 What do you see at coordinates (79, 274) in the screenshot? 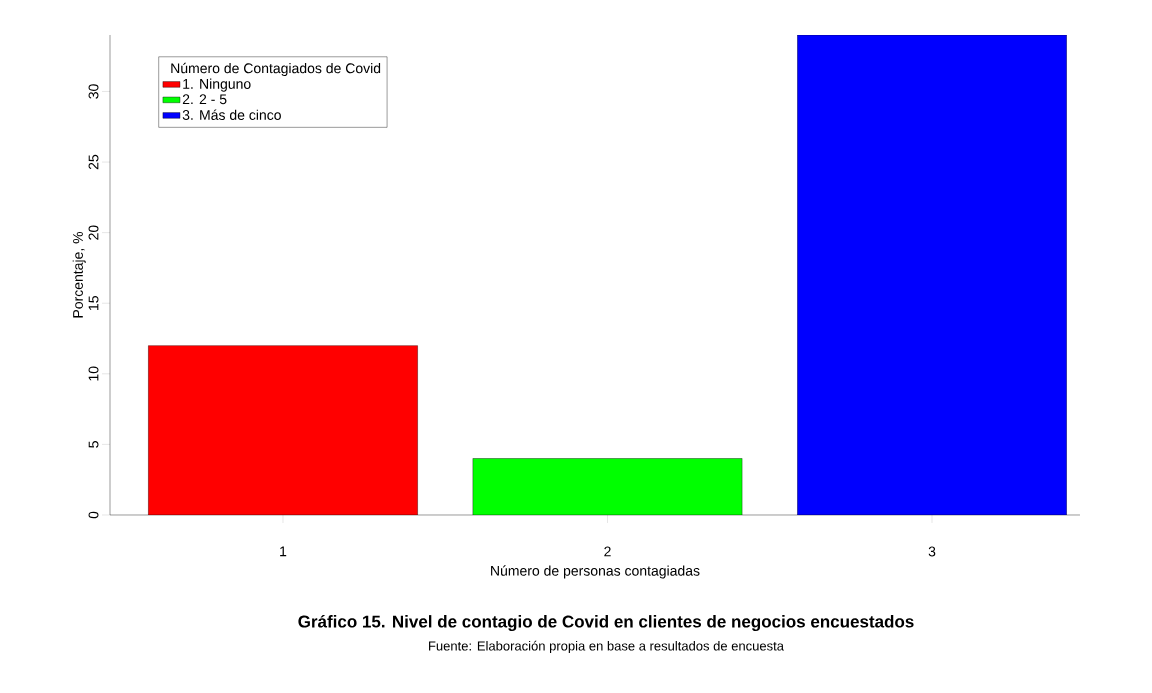
I see `y-axis-title: Porcentaje, %` at bounding box center [79, 274].